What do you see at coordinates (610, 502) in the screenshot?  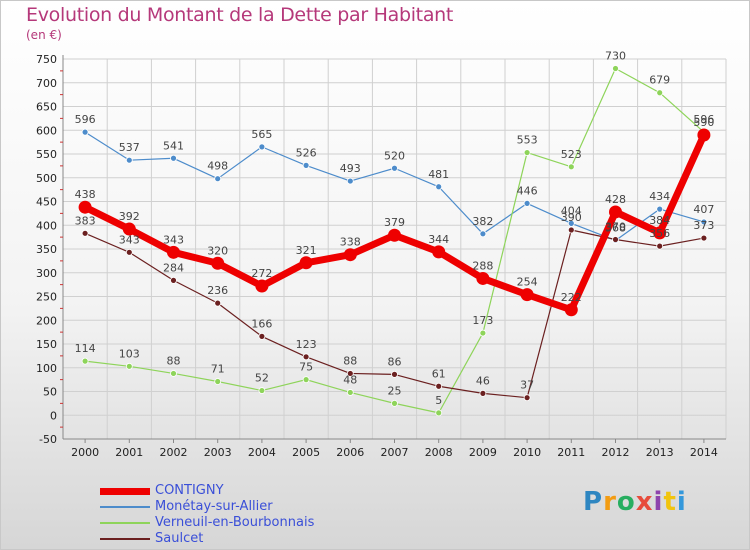 I see `brand-letter: r` at bounding box center [610, 502].